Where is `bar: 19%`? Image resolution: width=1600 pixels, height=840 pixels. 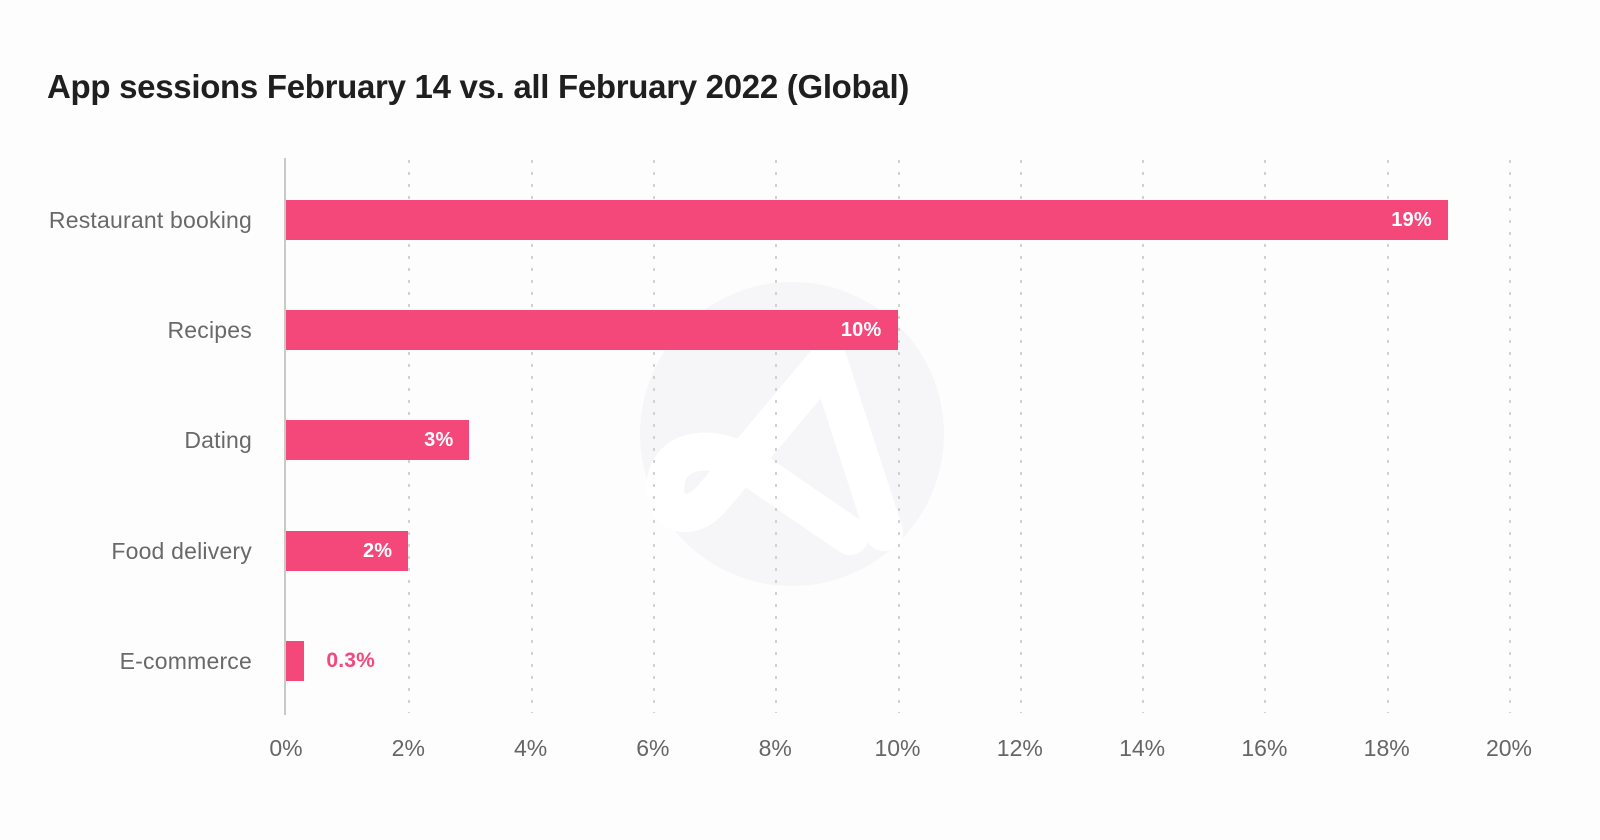
bar: 19% is located at coordinates (867, 220).